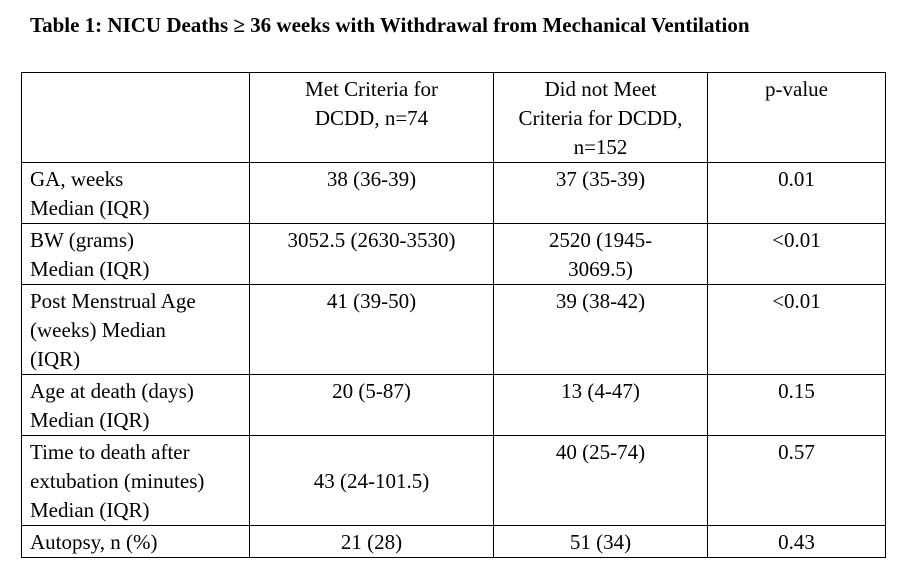  What do you see at coordinates (600, 405) in the screenshot?
I see `not-met-criteria-cell: 13 (4-47)` at bounding box center [600, 405].